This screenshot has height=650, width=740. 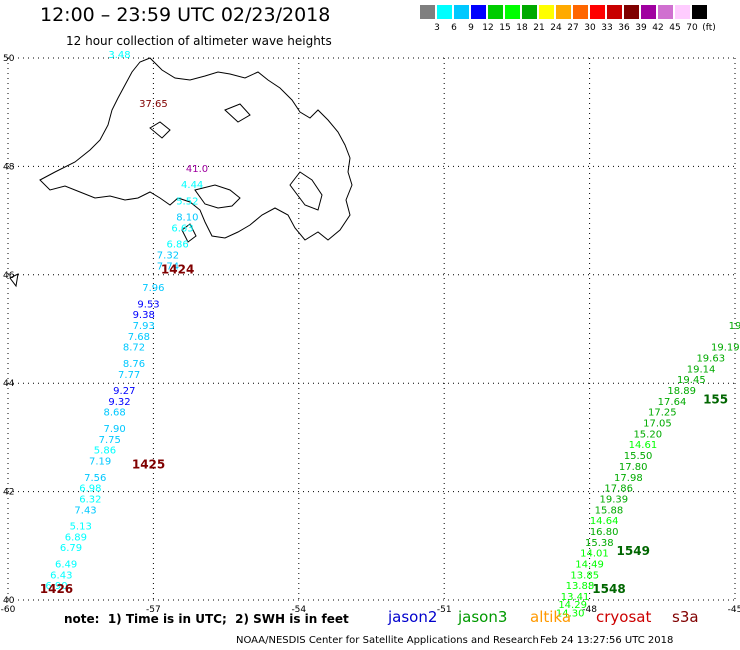 I want to click on wave-height-value: 15.20, so click(x=647, y=434).